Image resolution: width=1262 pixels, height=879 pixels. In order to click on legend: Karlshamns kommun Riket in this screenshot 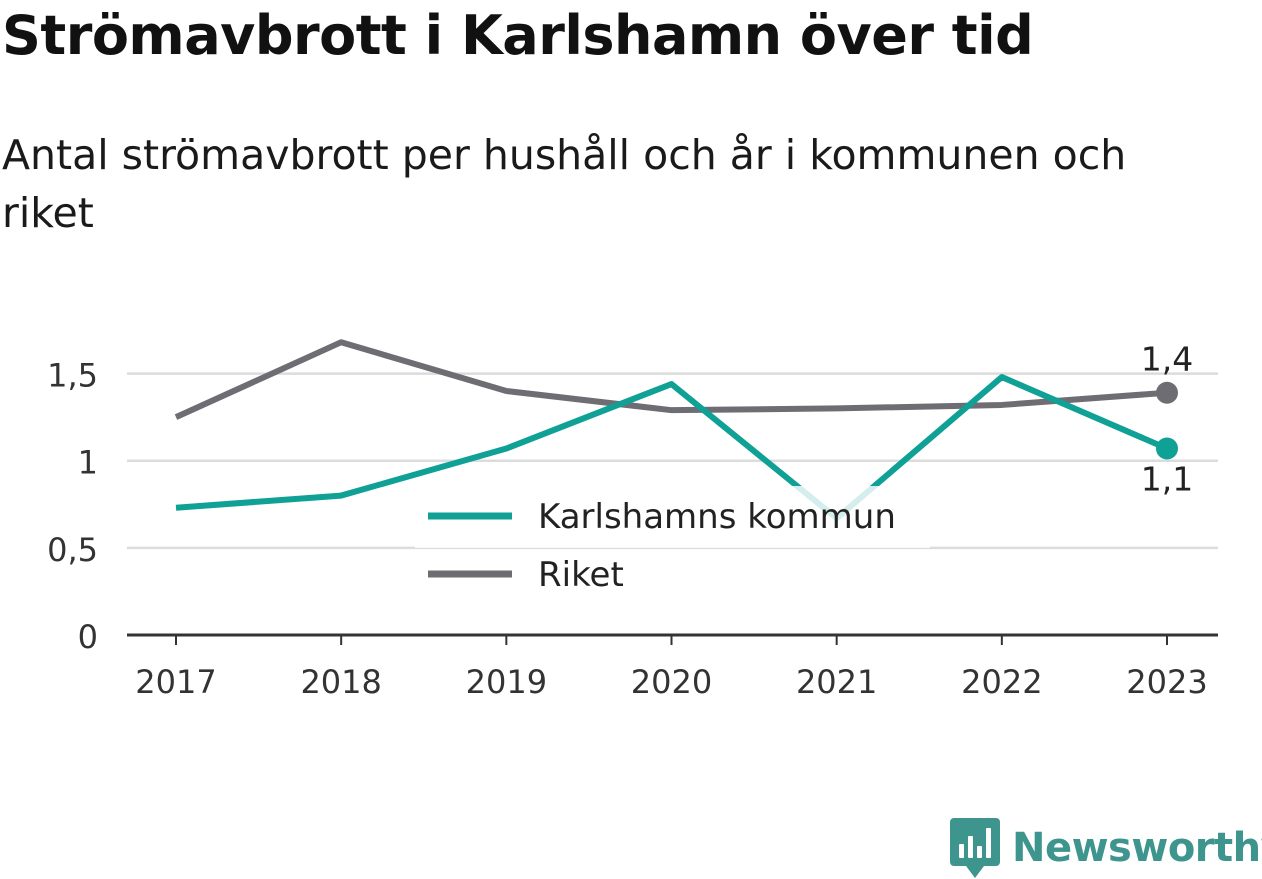, I will do `click(672, 540)`.